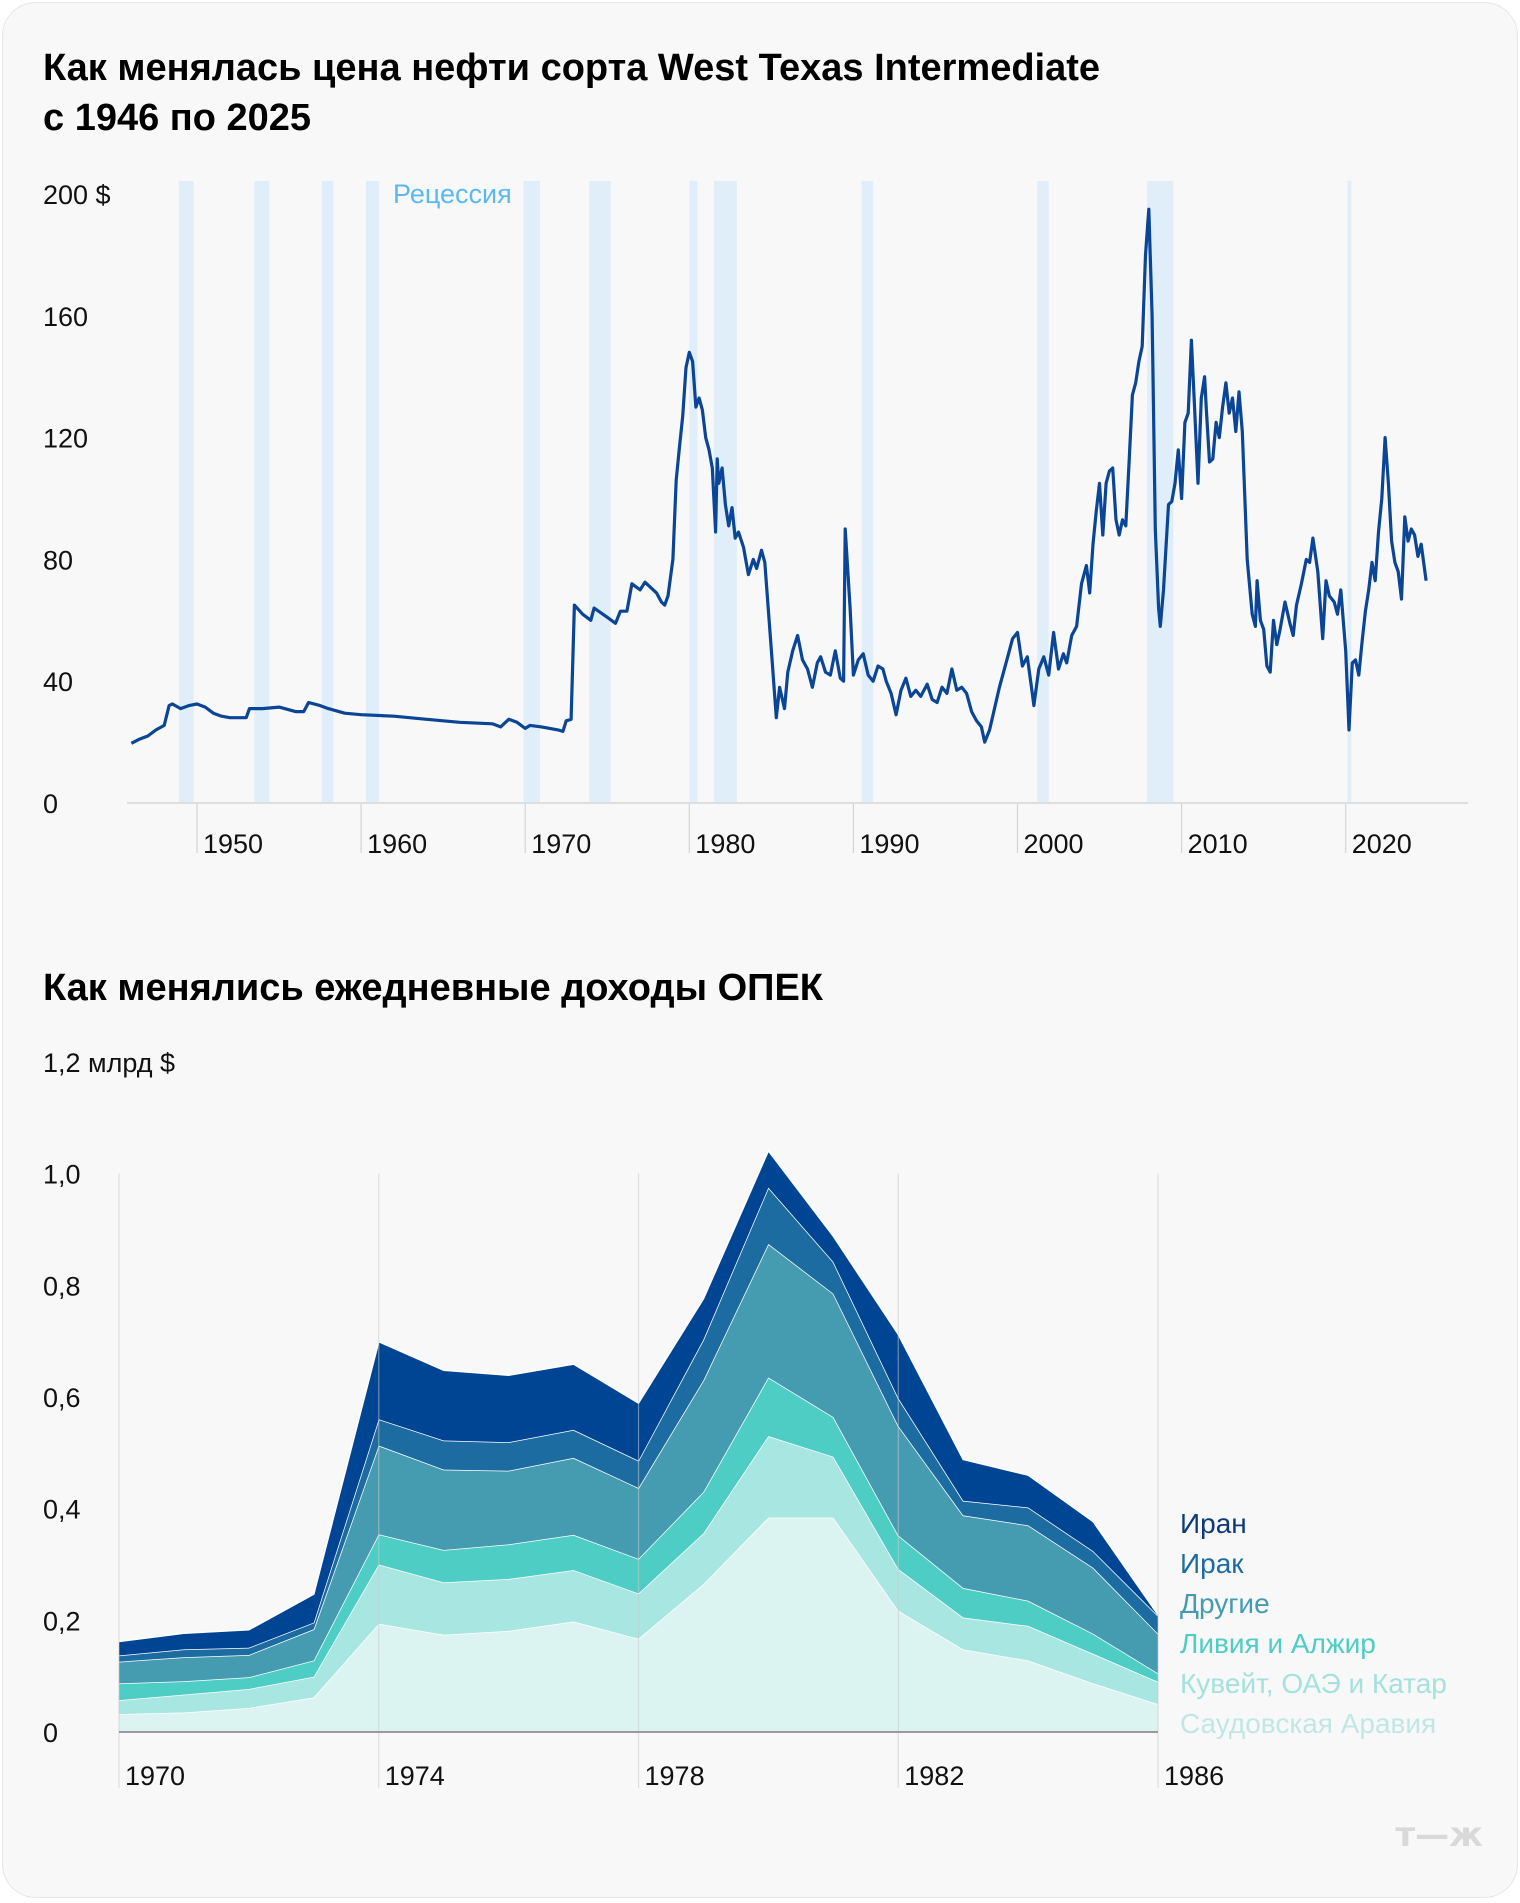 The height and width of the screenshot is (1903, 1520). I want to click on y-tick-label: 0,4, so click(62, 1510).